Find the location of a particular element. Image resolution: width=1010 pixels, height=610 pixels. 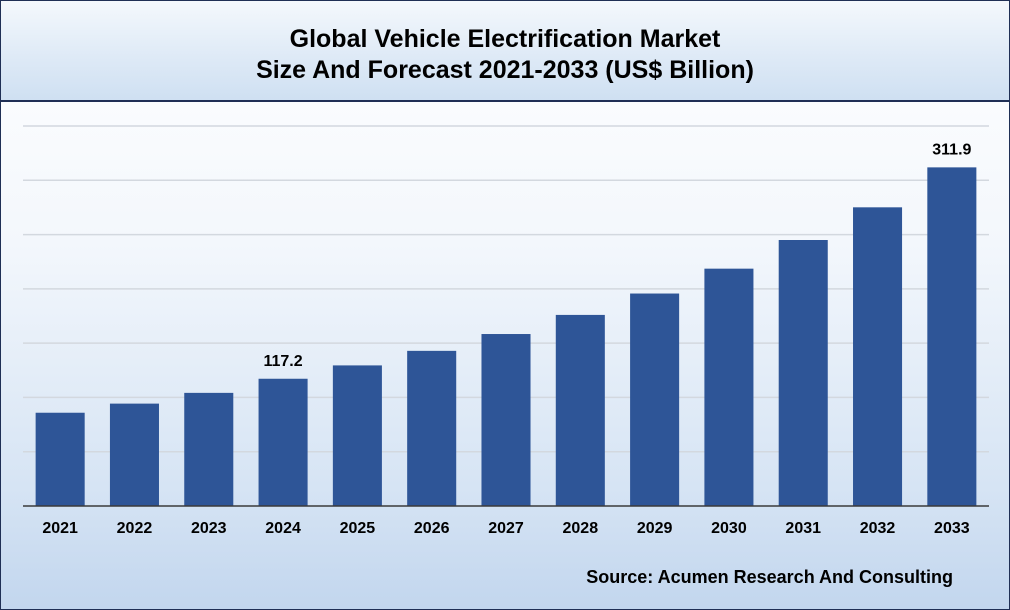

bar-2027 is located at coordinates (506, 420).